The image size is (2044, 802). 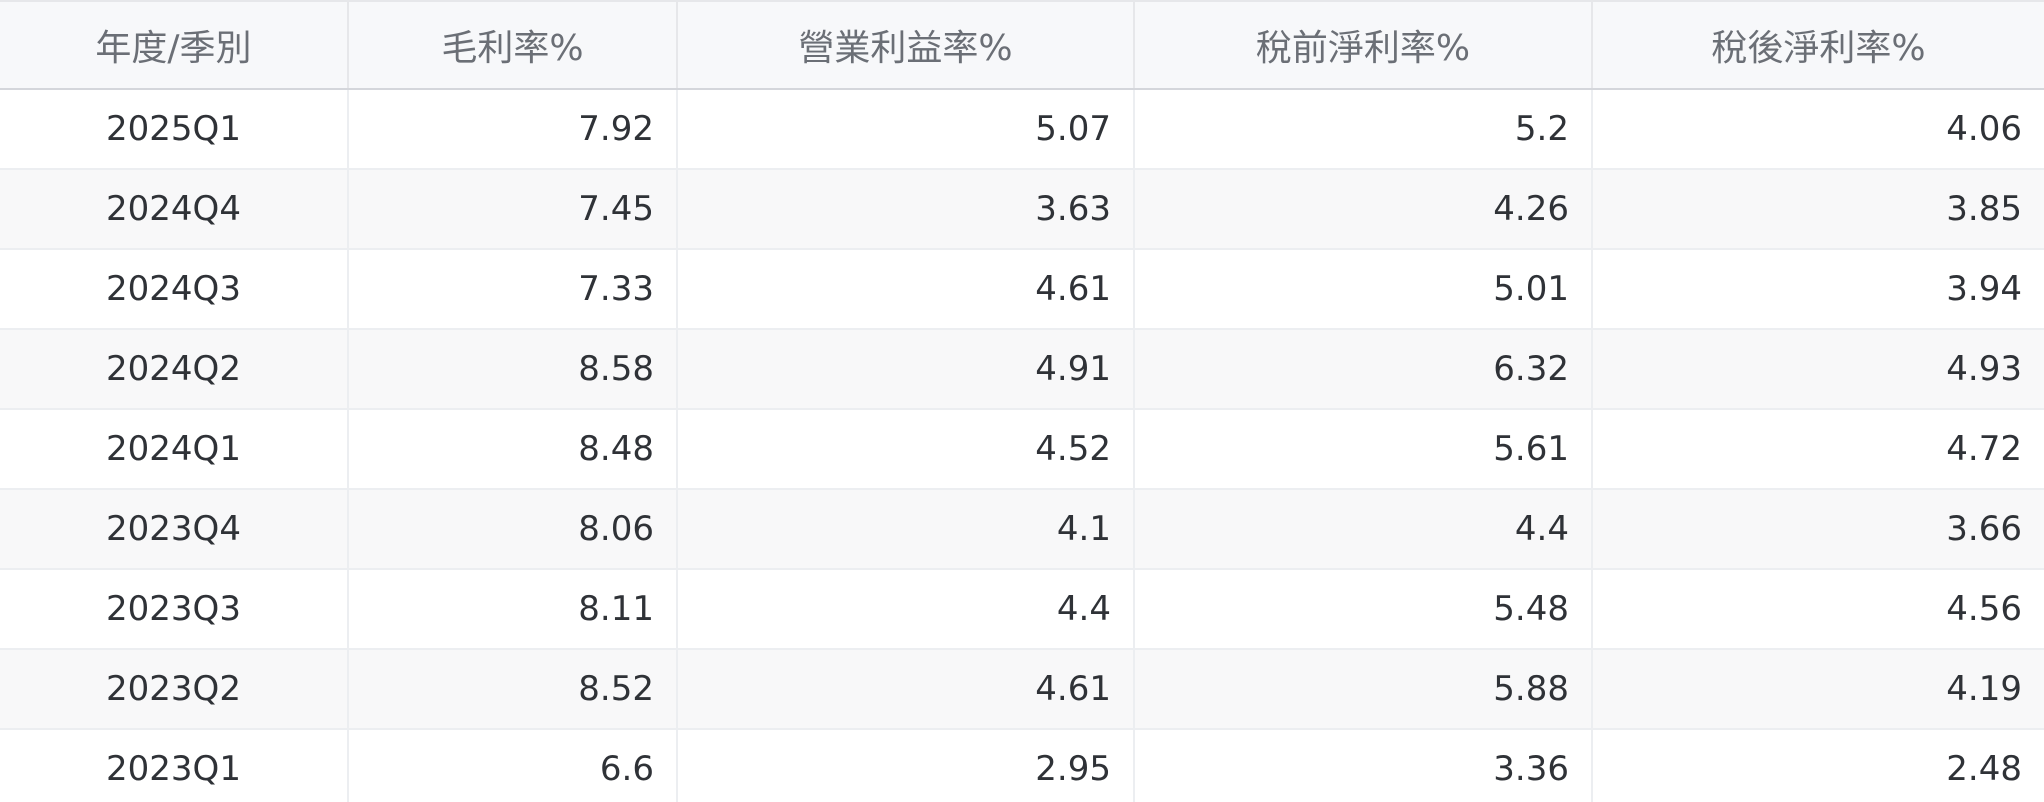 What do you see at coordinates (906, 209) in the screenshot?
I see `cell-operating-margin: 3.63` at bounding box center [906, 209].